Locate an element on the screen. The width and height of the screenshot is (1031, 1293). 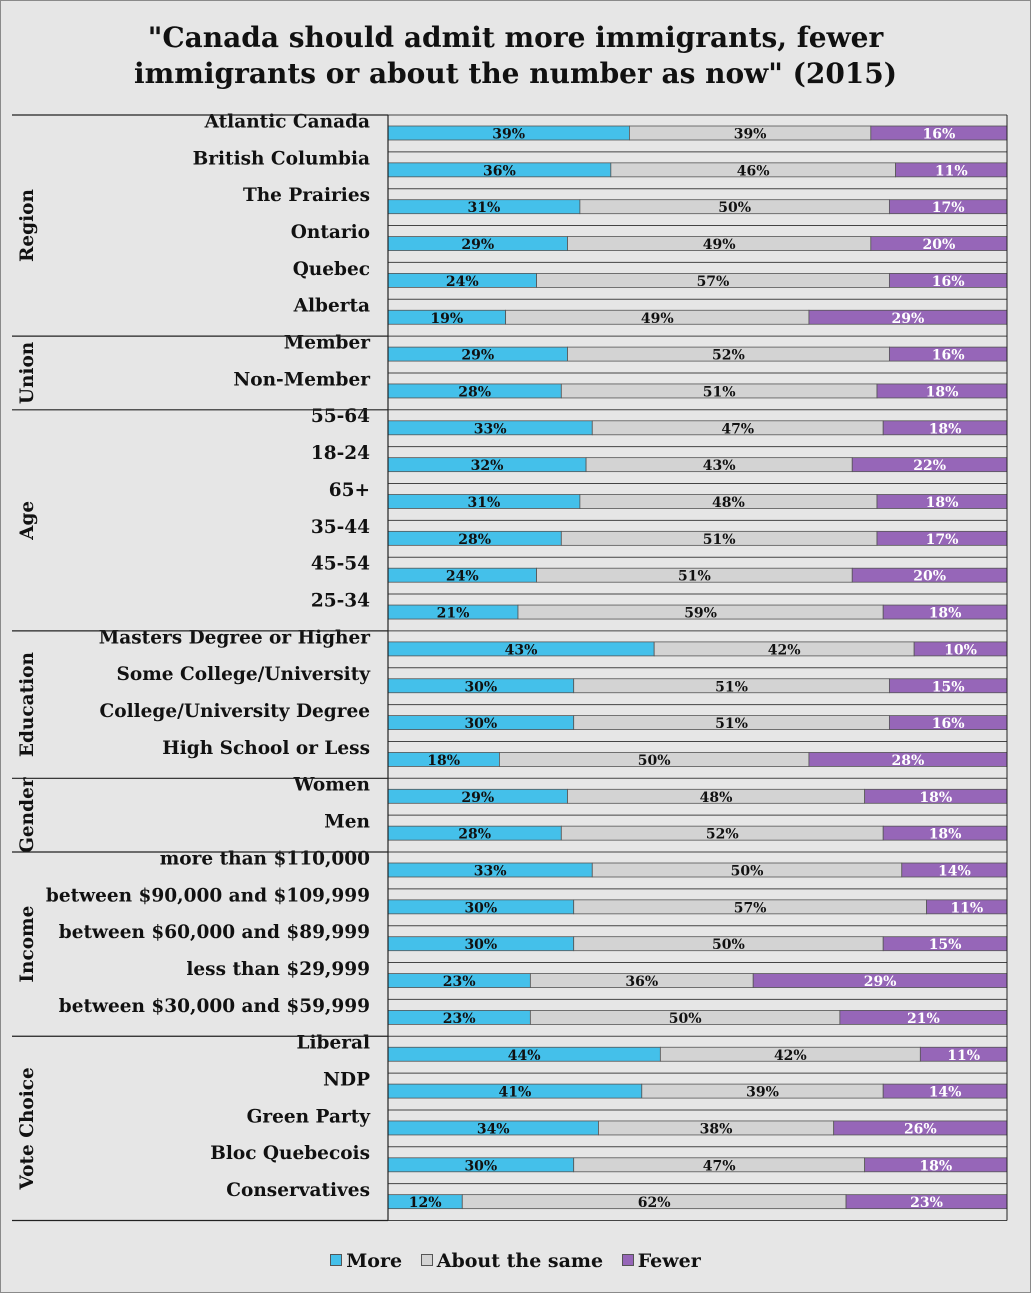
data-label-more-35-44: 28% is located at coordinates (474, 540).